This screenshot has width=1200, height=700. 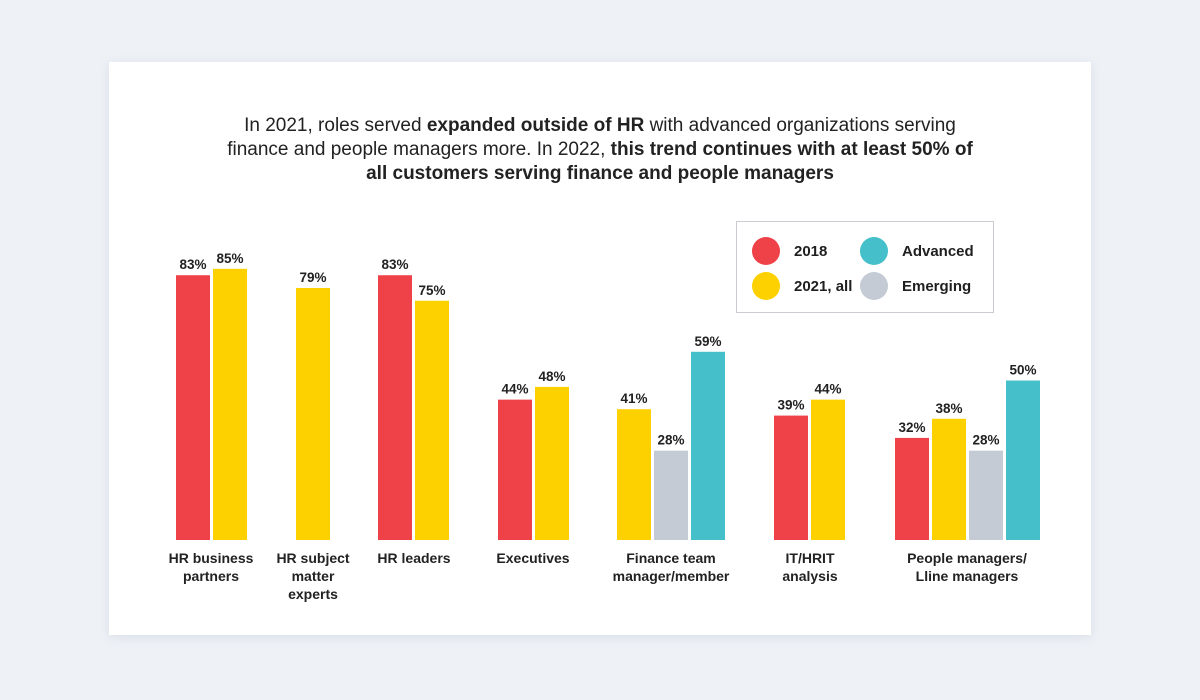 What do you see at coordinates (766, 251) in the screenshot?
I see `legend-swatch-2018` at bounding box center [766, 251].